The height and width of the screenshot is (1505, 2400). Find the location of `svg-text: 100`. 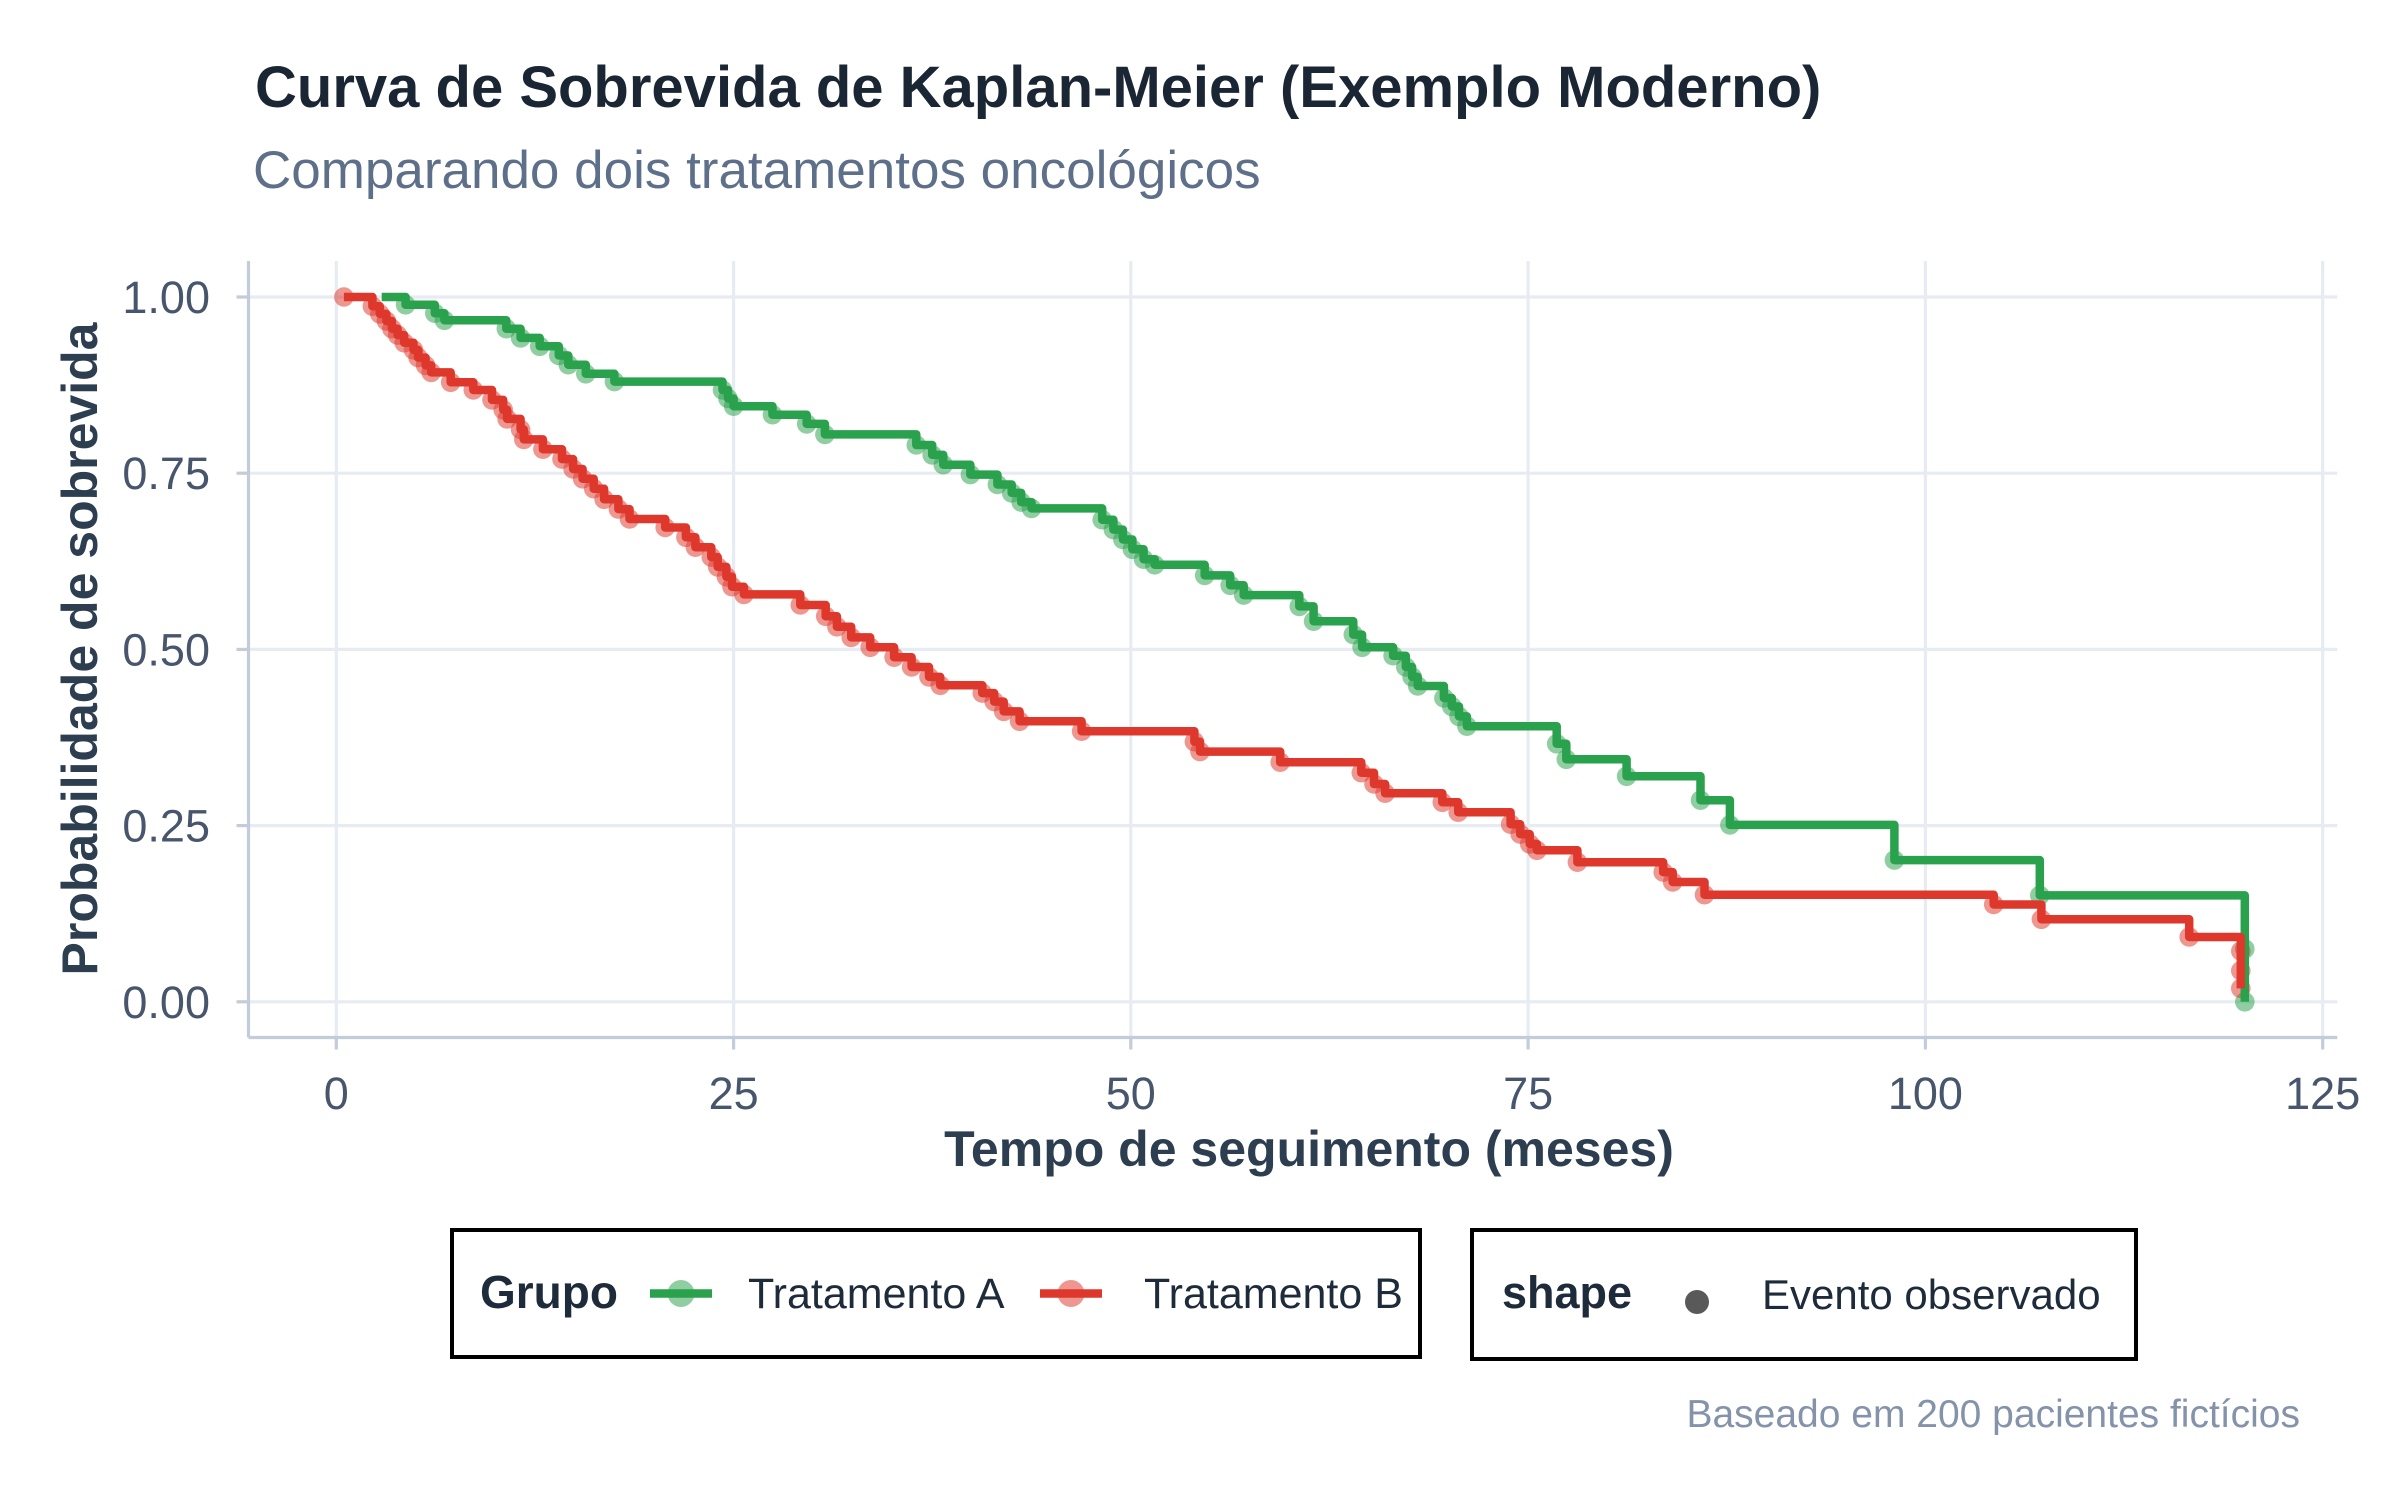

svg-text: 100 is located at coordinates (1925, 1093).